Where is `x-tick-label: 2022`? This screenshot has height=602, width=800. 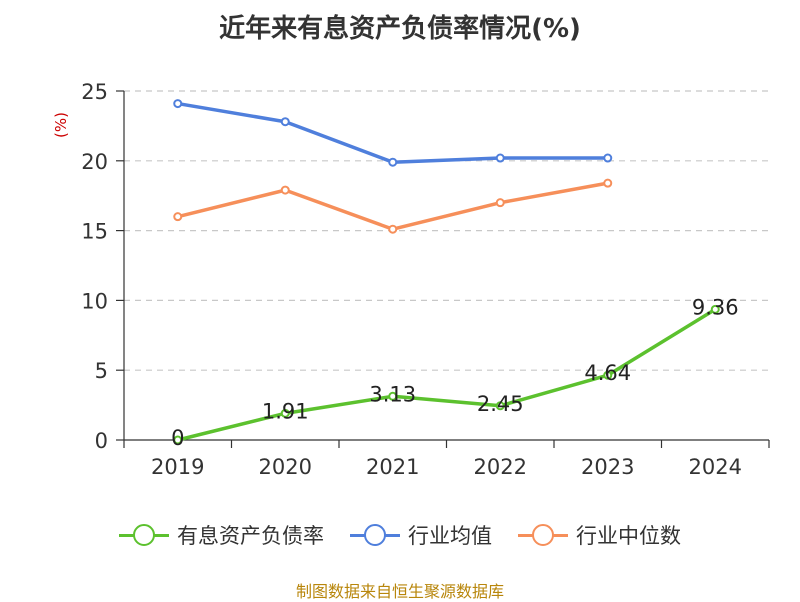 x-tick-label: 2022 is located at coordinates (500, 467).